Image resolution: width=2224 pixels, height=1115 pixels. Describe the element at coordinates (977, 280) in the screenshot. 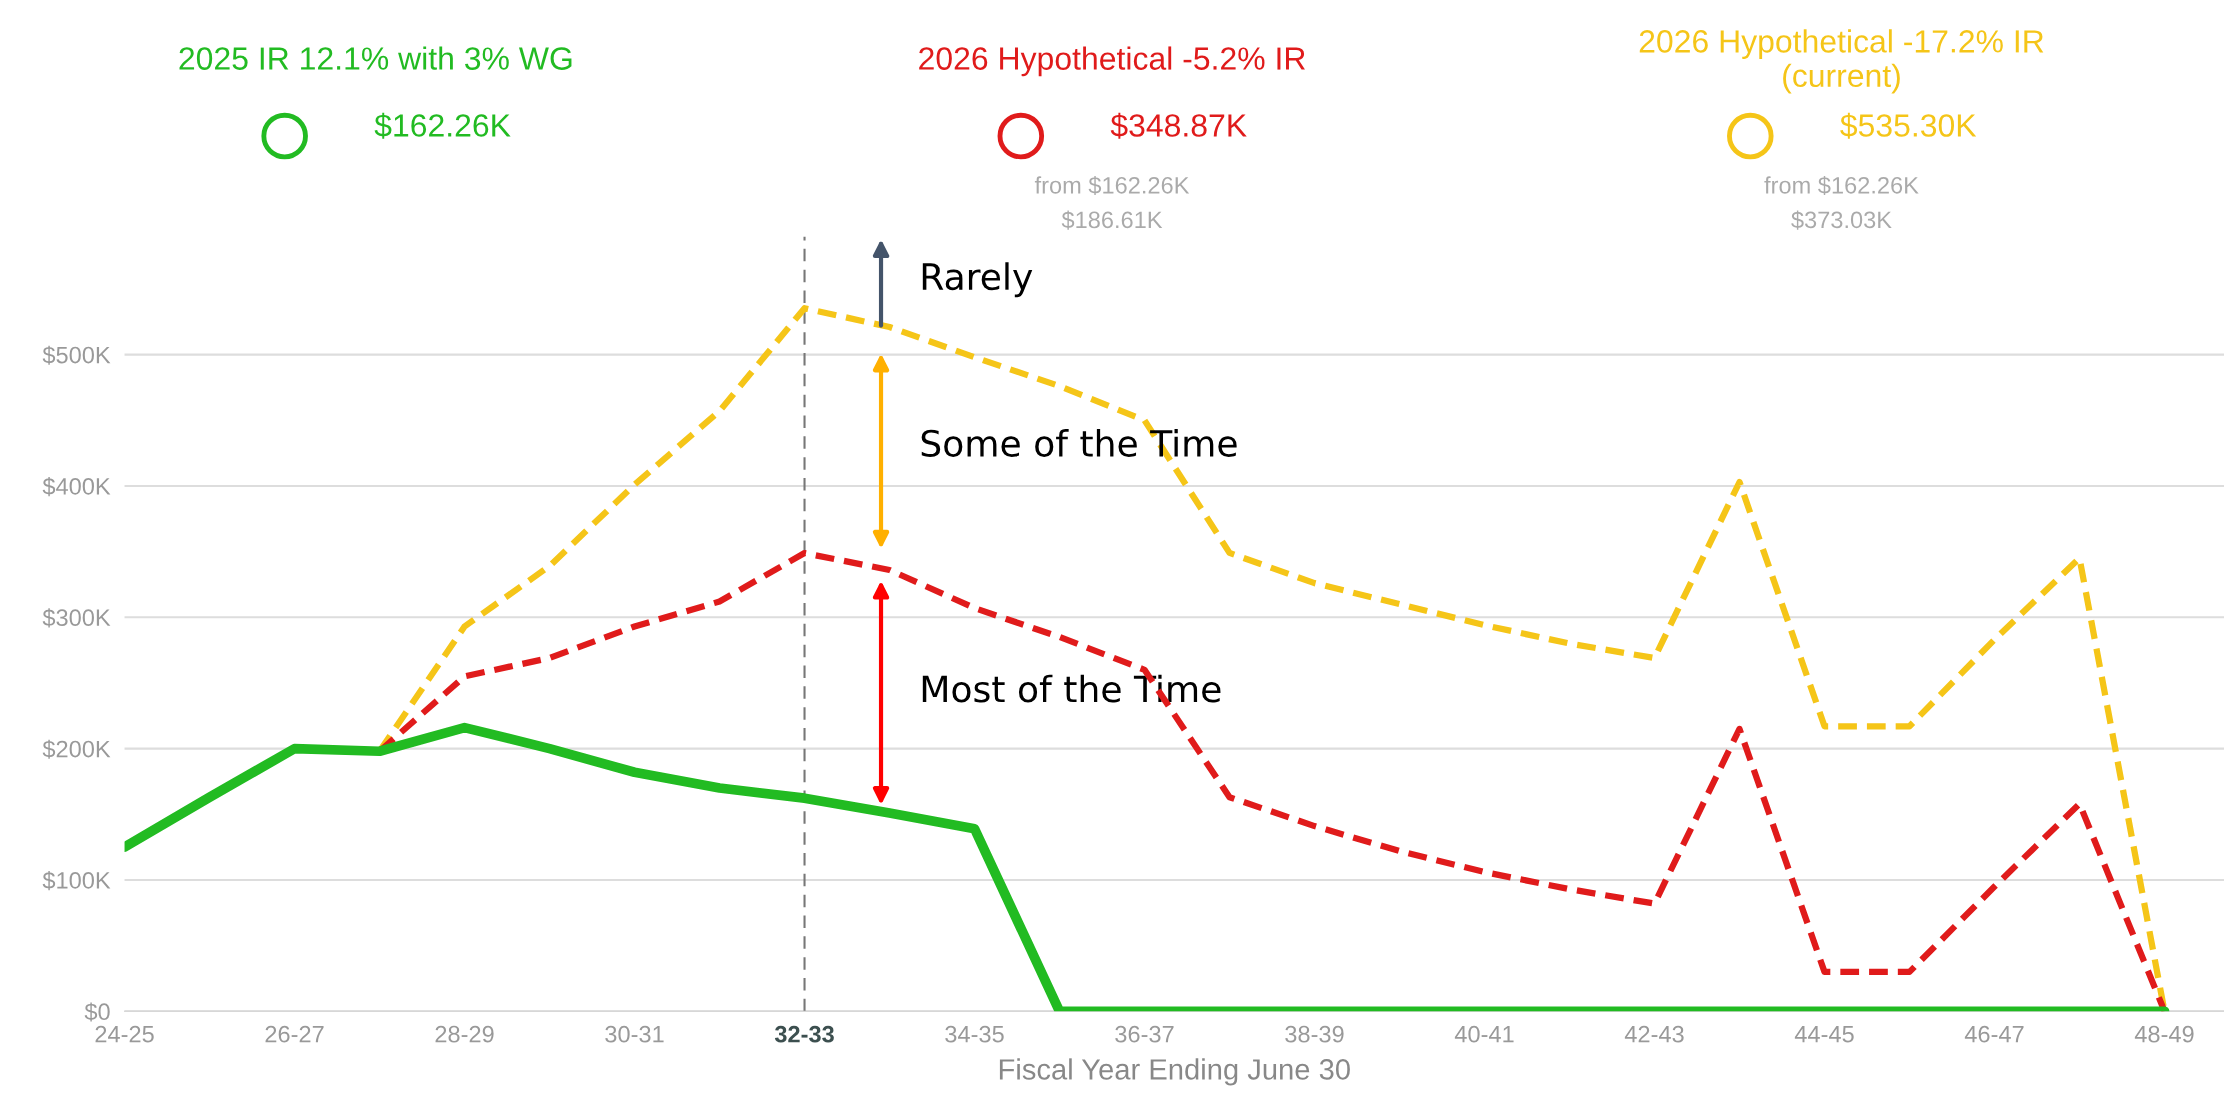

I see `annotation: Rarely` at that location.